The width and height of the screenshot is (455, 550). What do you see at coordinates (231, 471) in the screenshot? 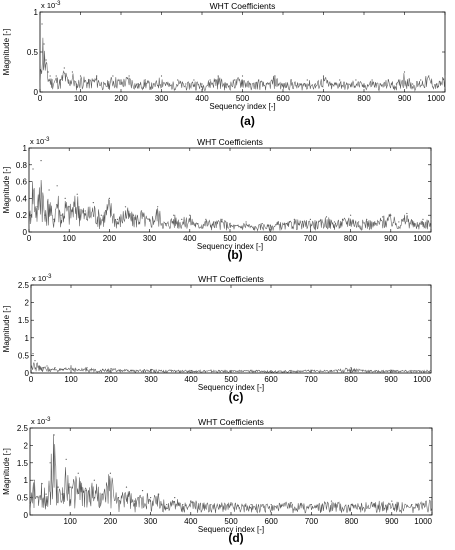
I see `plot-frame` at bounding box center [231, 471].